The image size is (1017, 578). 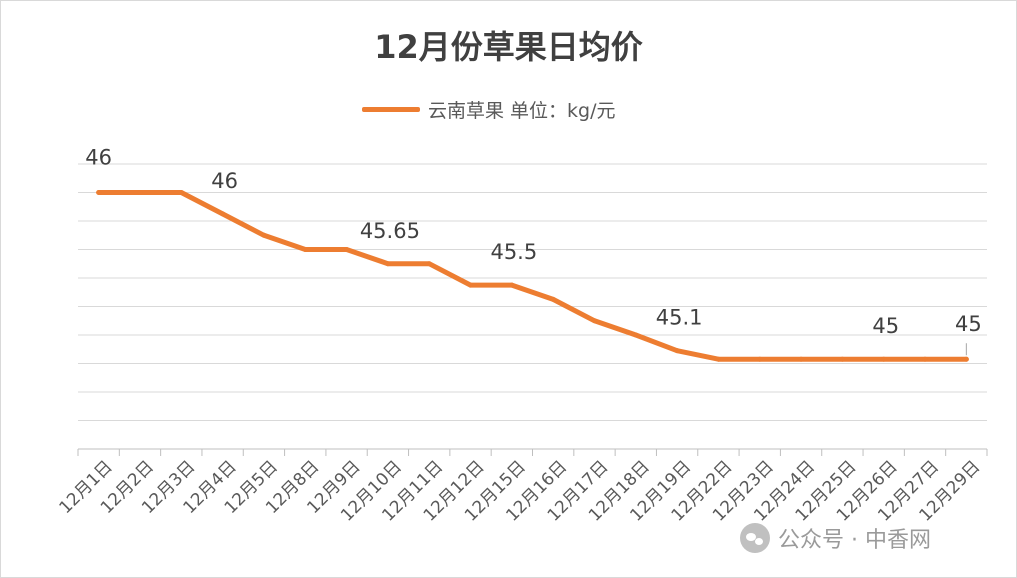 What do you see at coordinates (391, 109) in the screenshot?
I see `legend-swatch` at bounding box center [391, 109].